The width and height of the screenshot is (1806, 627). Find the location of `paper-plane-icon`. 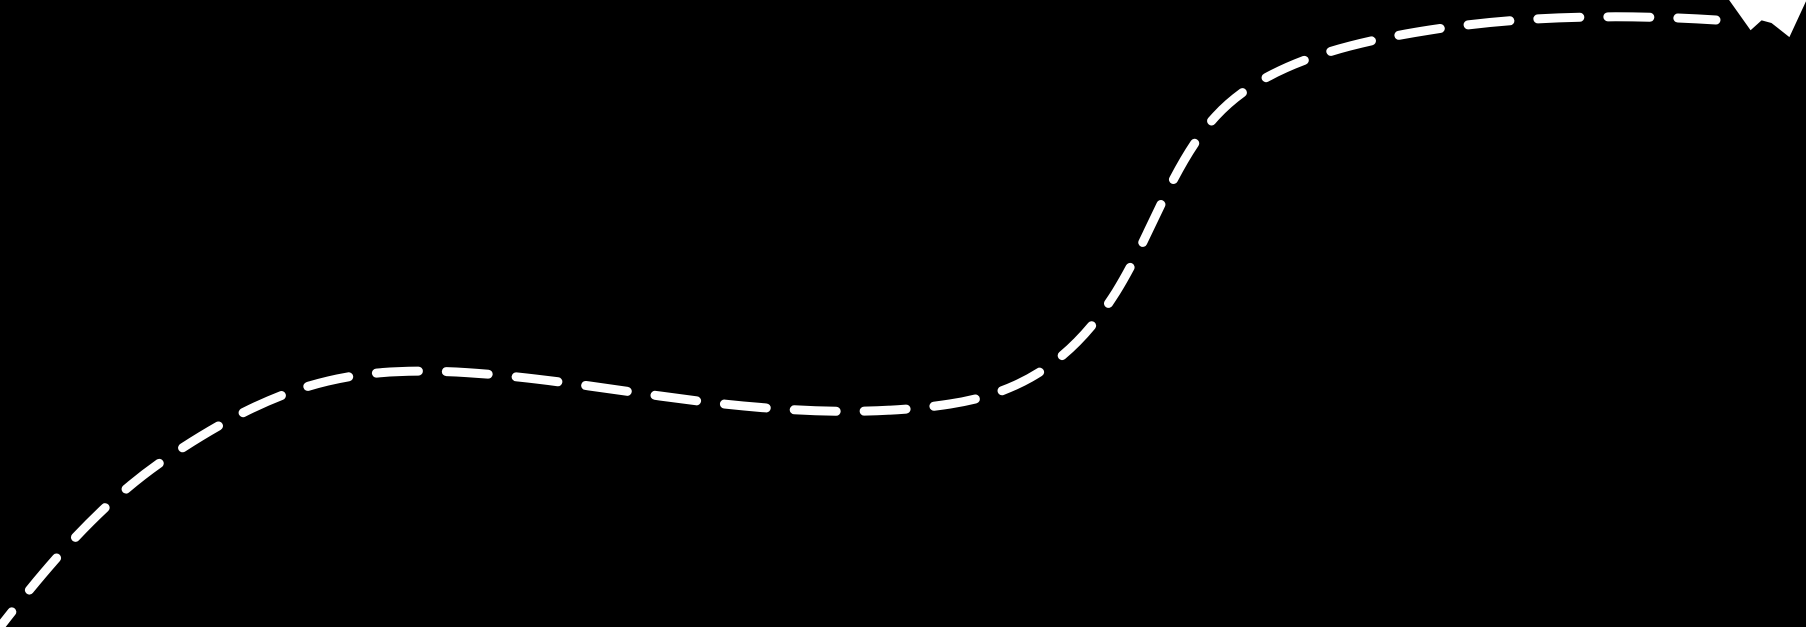

paper-plane-icon is located at coordinates (1764, 19).